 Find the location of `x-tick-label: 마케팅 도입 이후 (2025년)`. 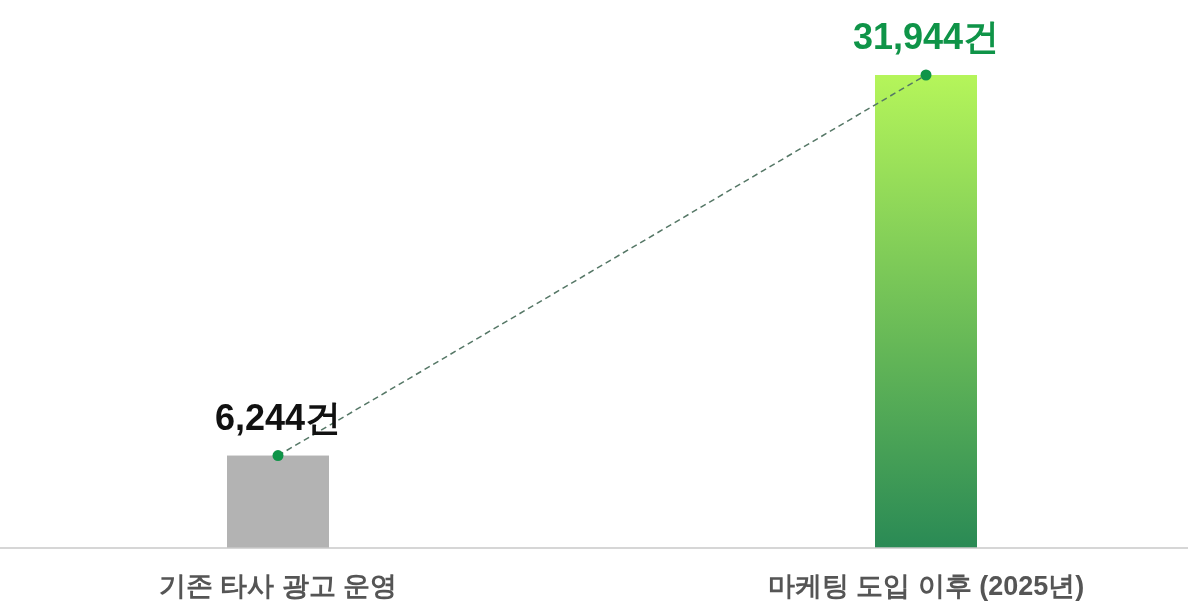

x-tick-label: 마케팅 도입 이후 (2025년) is located at coordinates (926, 586).